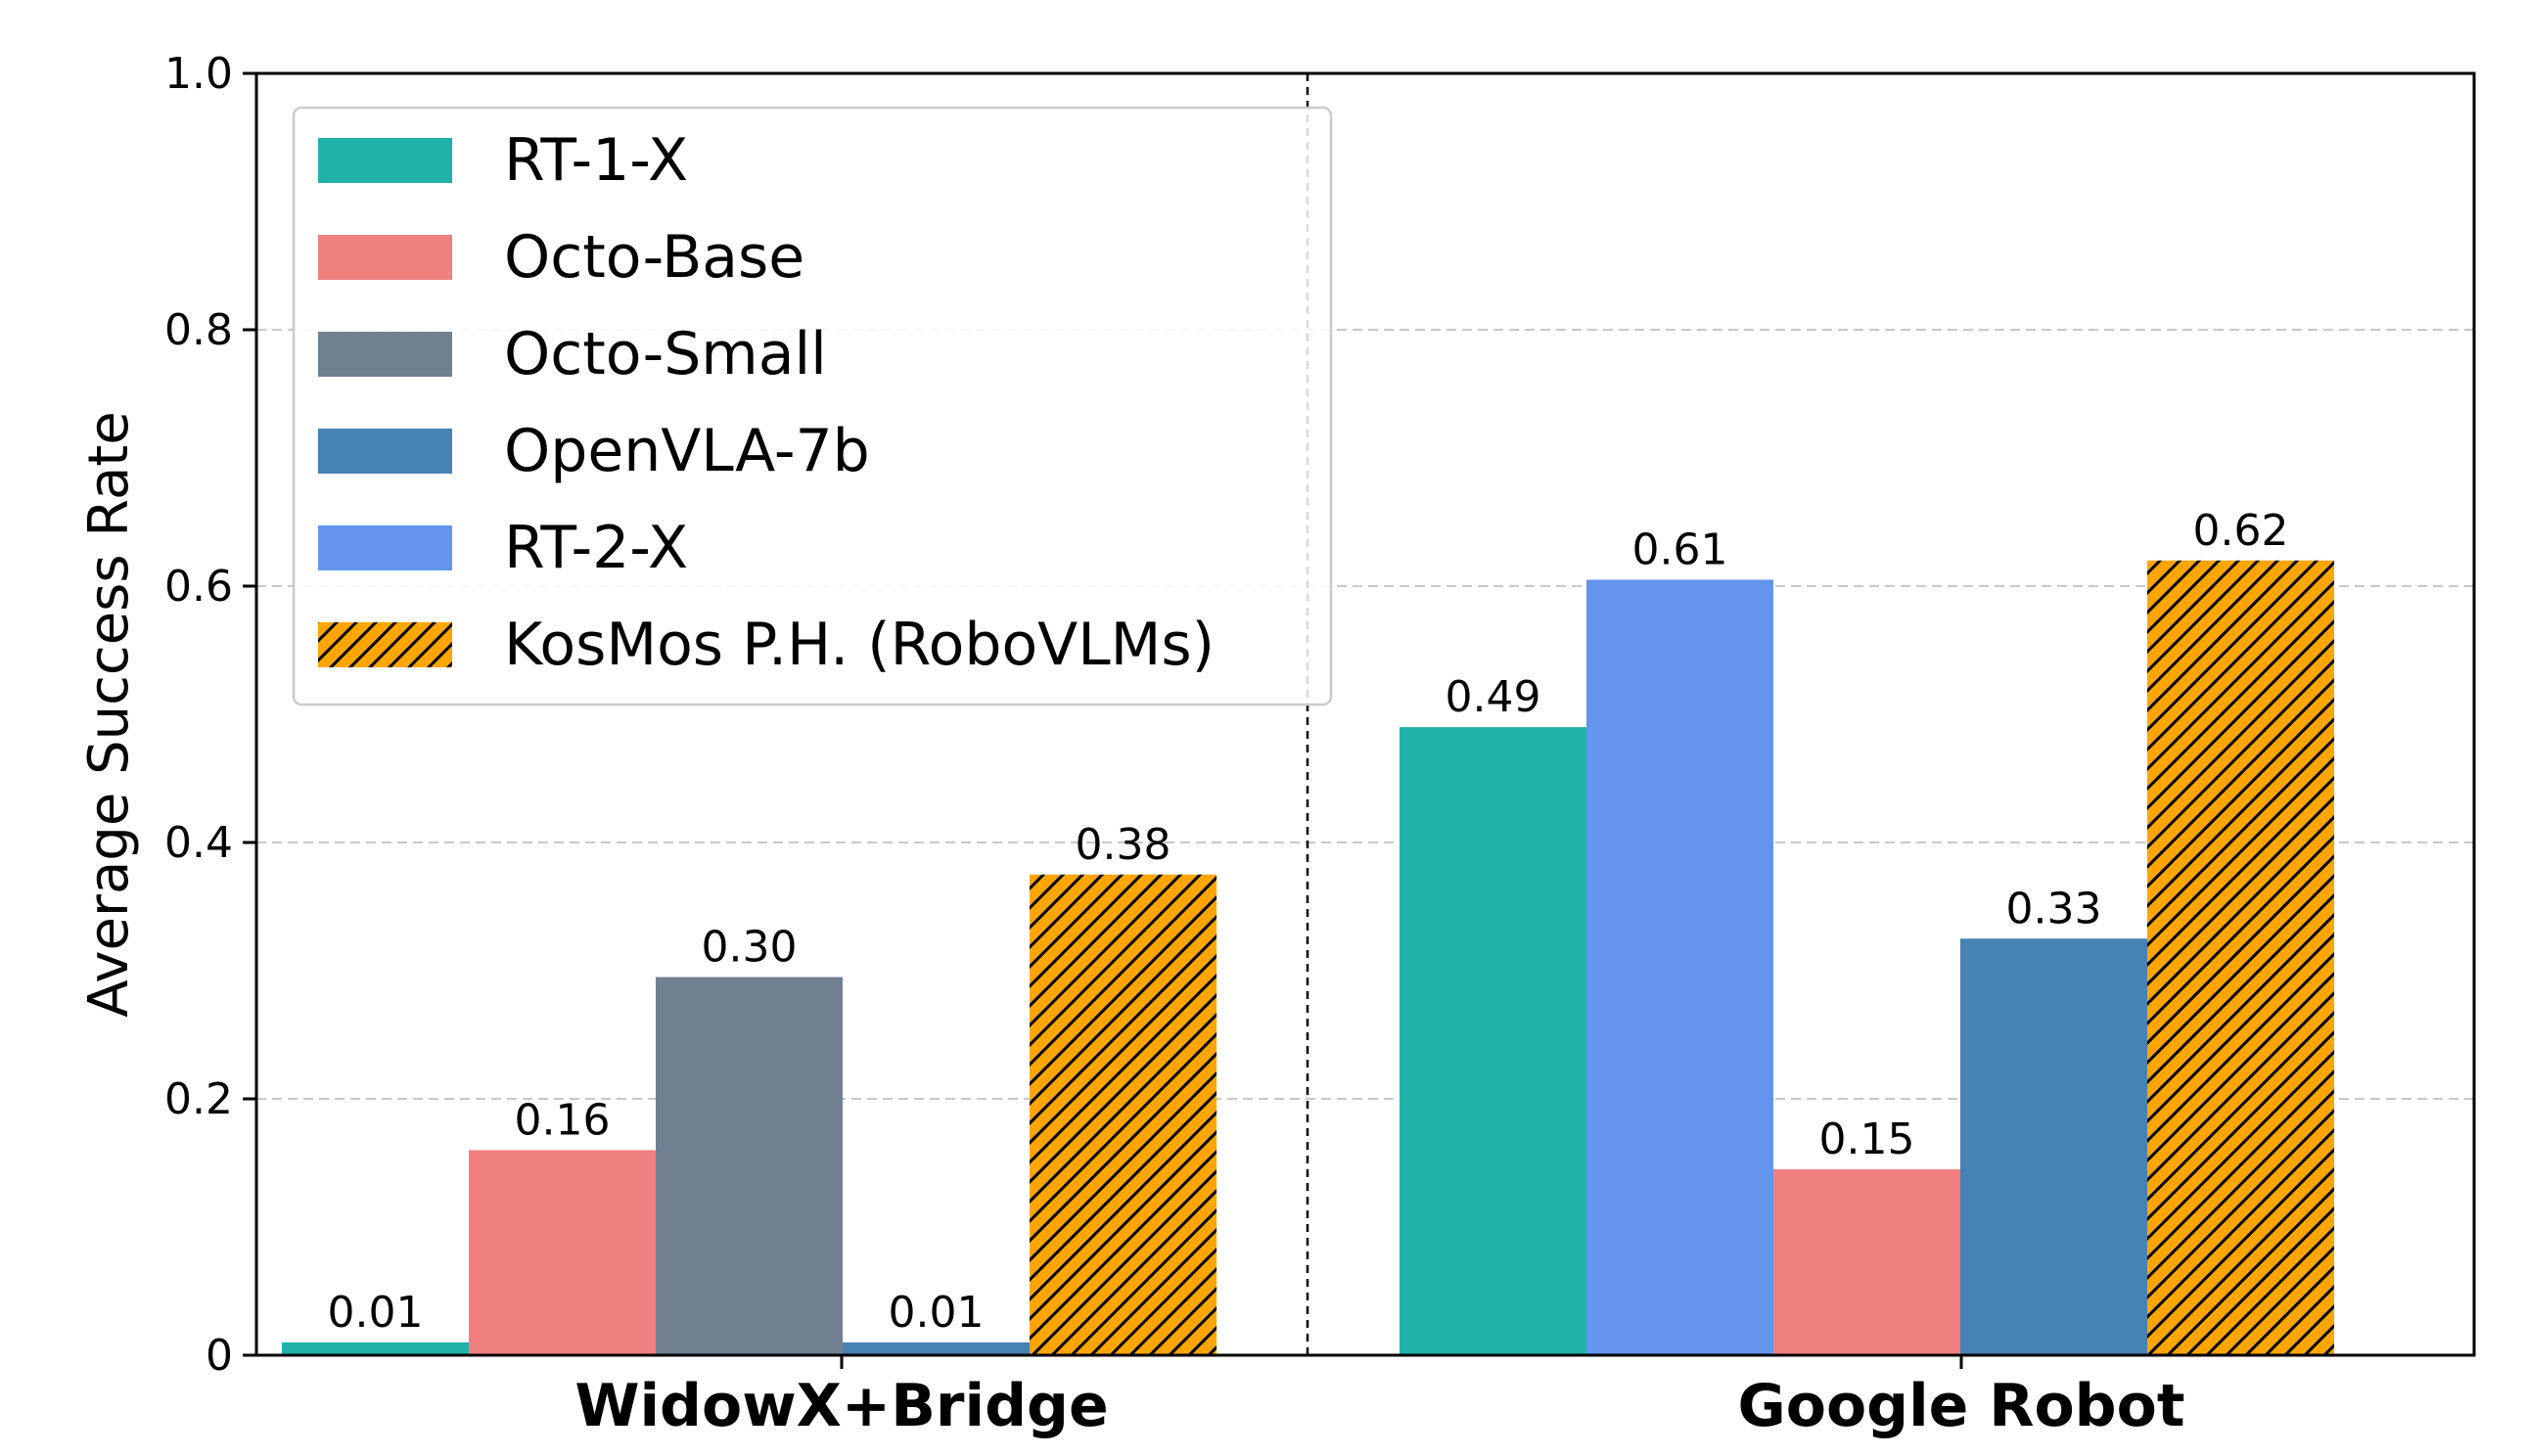 The width and height of the screenshot is (2525, 1456). What do you see at coordinates (2054, 908) in the screenshot?
I see `data-label: 0.33` at bounding box center [2054, 908].